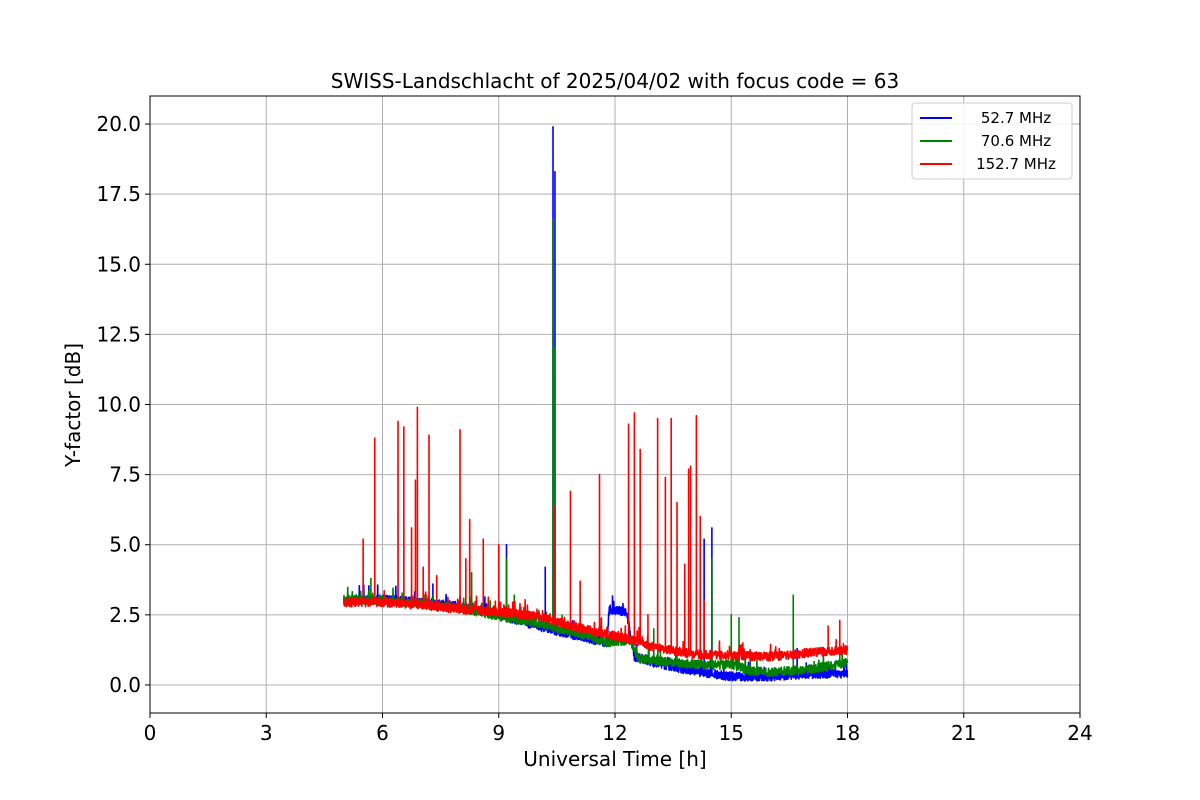  Describe the element at coordinates (118, 334) in the screenshot. I see `y-tick-label: 12.5` at that location.